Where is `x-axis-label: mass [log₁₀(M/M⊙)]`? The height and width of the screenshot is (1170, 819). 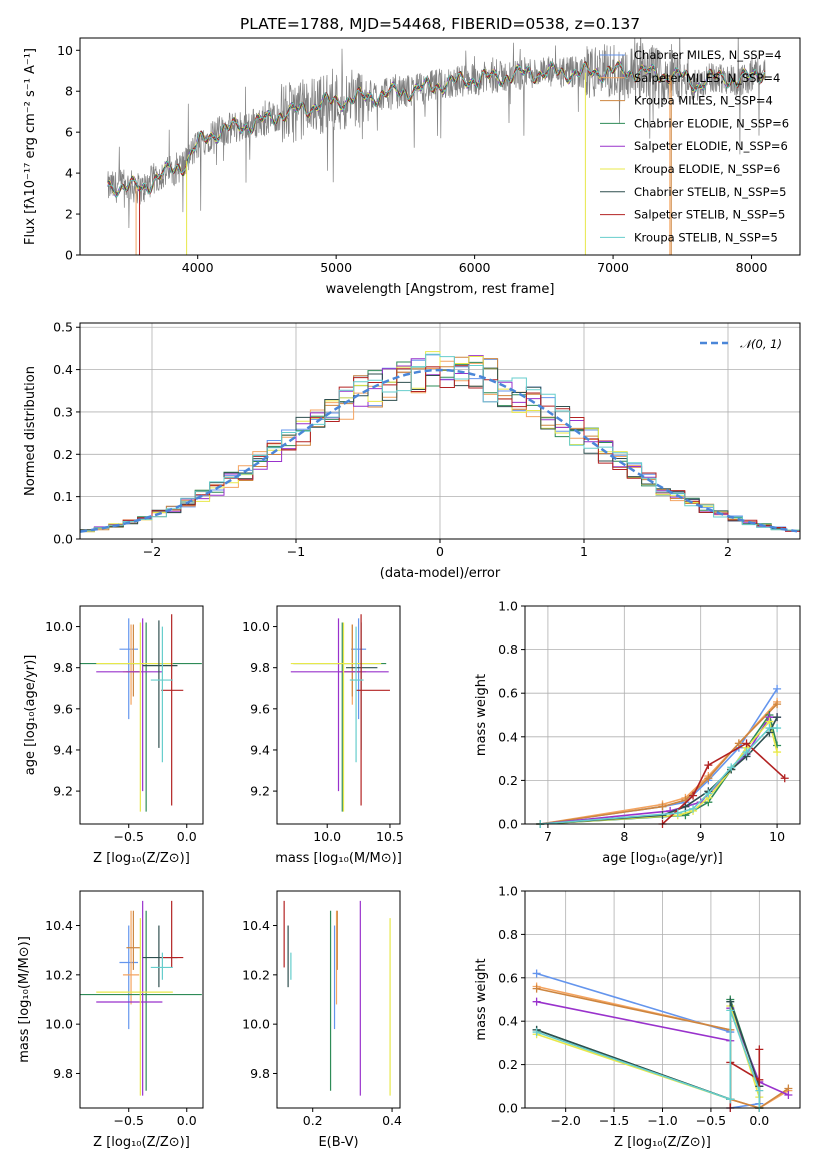
x-axis-label: mass [log₁₀(M/M⊙)] is located at coordinates (338, 858).